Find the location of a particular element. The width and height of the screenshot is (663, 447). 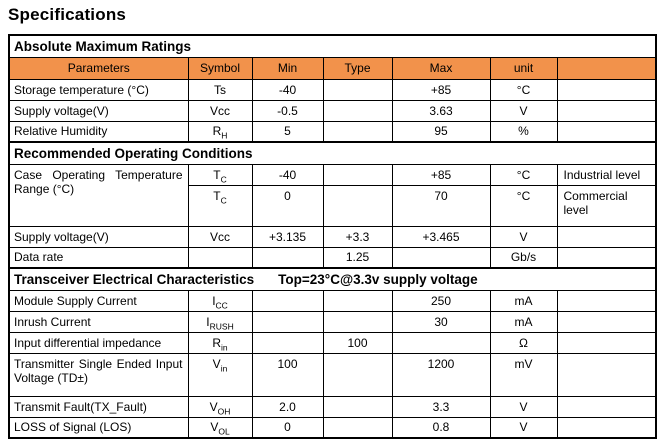

cell-parameter: Supply voltage(V) is located at coordinates (98, 110).